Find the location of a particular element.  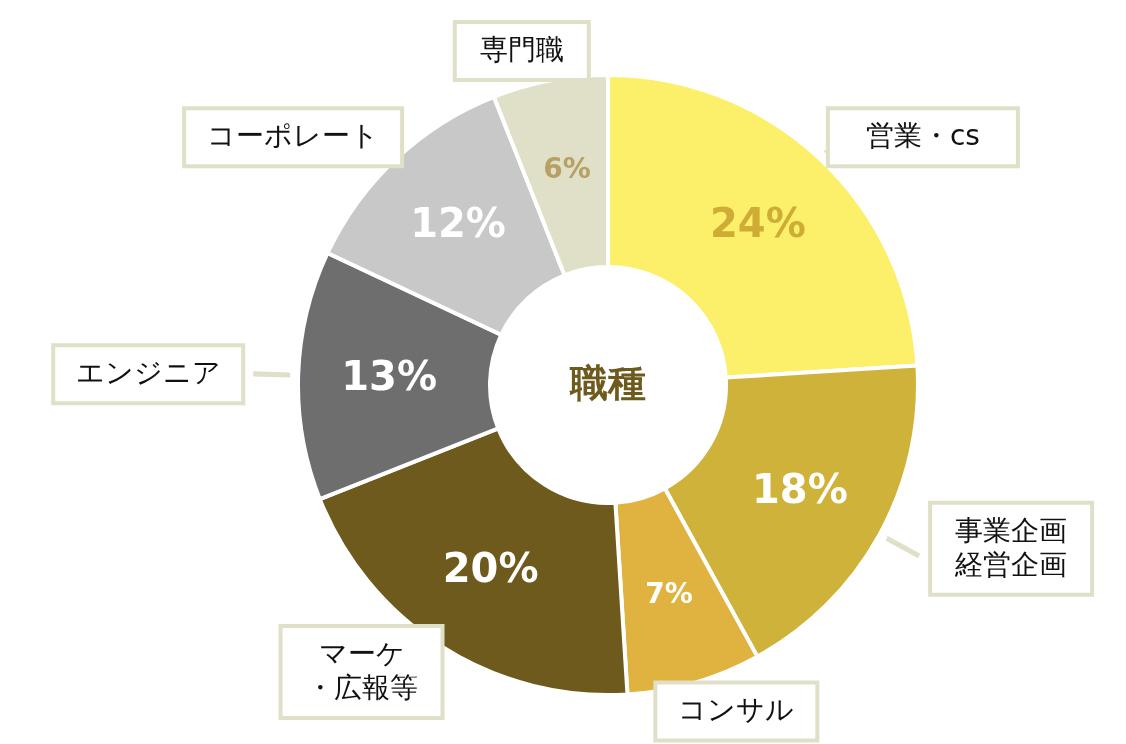

slice-label: 事業企画経営企画 is located at coordinates (1011, 547).